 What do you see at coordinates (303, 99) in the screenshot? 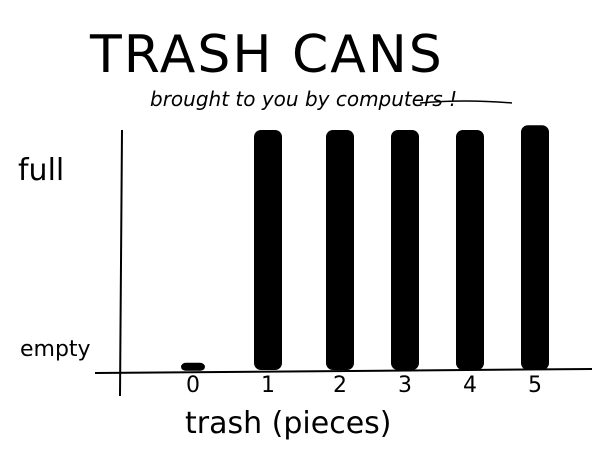
I see `chart-subtitle: brought to you by computers !` at bounding box center [303, 99].